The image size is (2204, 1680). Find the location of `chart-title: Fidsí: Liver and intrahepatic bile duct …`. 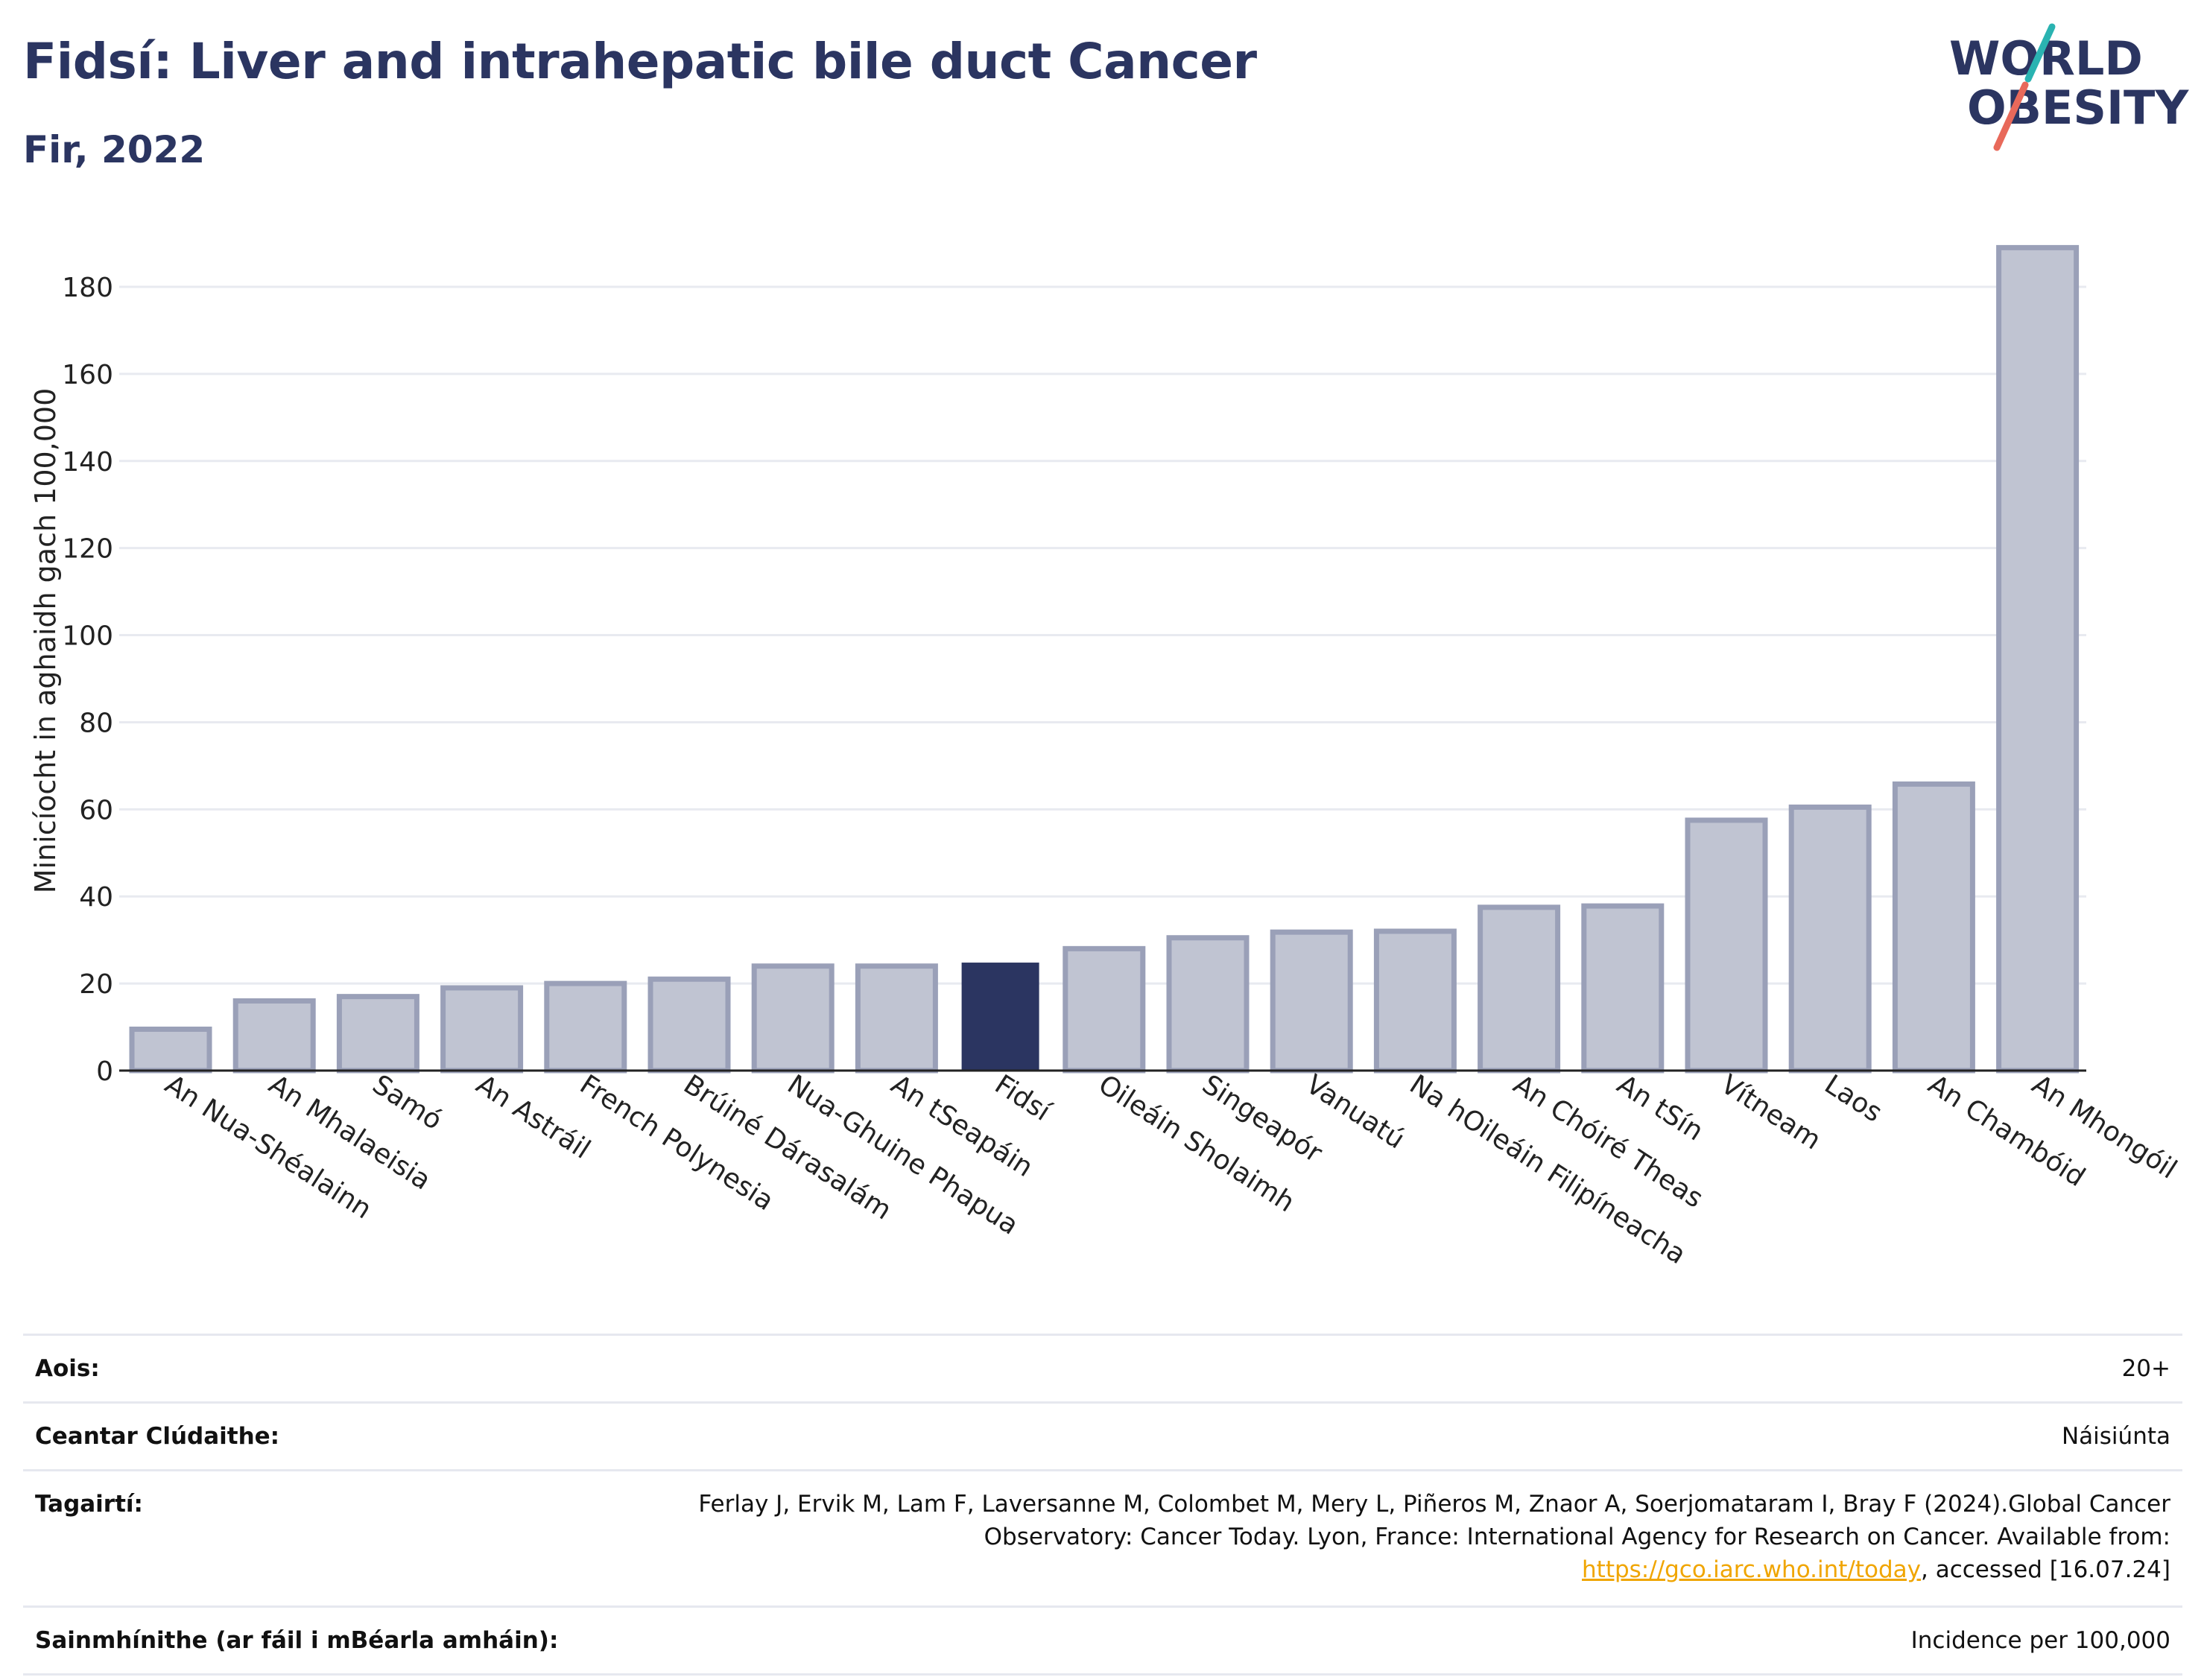

chart-title: Fidsí: Liver and intrahepatic bile duct … is located at coordinates (640, 61).